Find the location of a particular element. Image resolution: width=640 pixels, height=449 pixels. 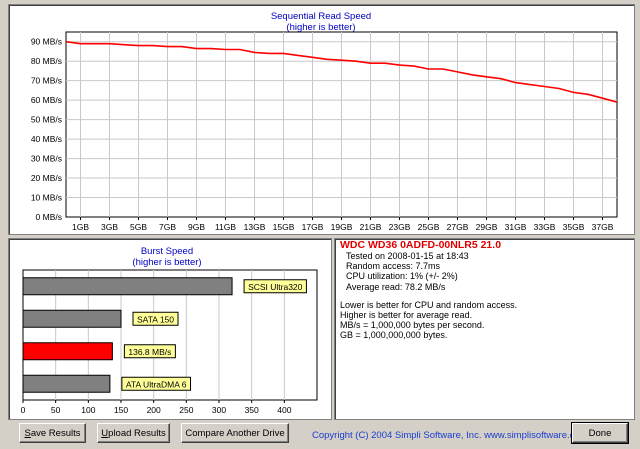

seq-x-tick-label: 31GB is located at coordinates (516, 227).